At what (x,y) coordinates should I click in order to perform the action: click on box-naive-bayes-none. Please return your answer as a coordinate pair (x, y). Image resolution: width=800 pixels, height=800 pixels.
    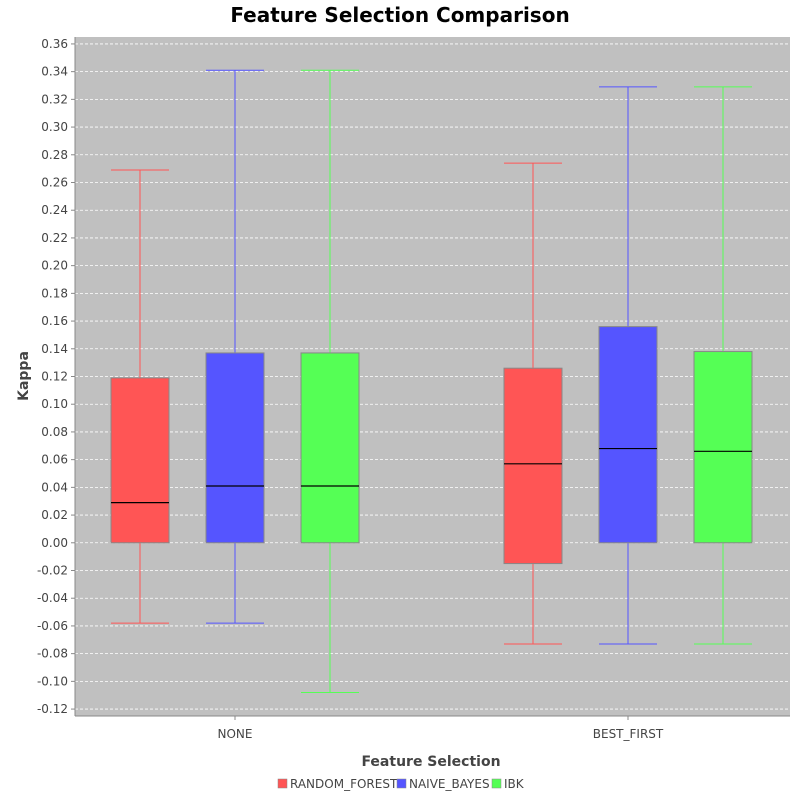
    Looking at the image, I should click on (235, 346).